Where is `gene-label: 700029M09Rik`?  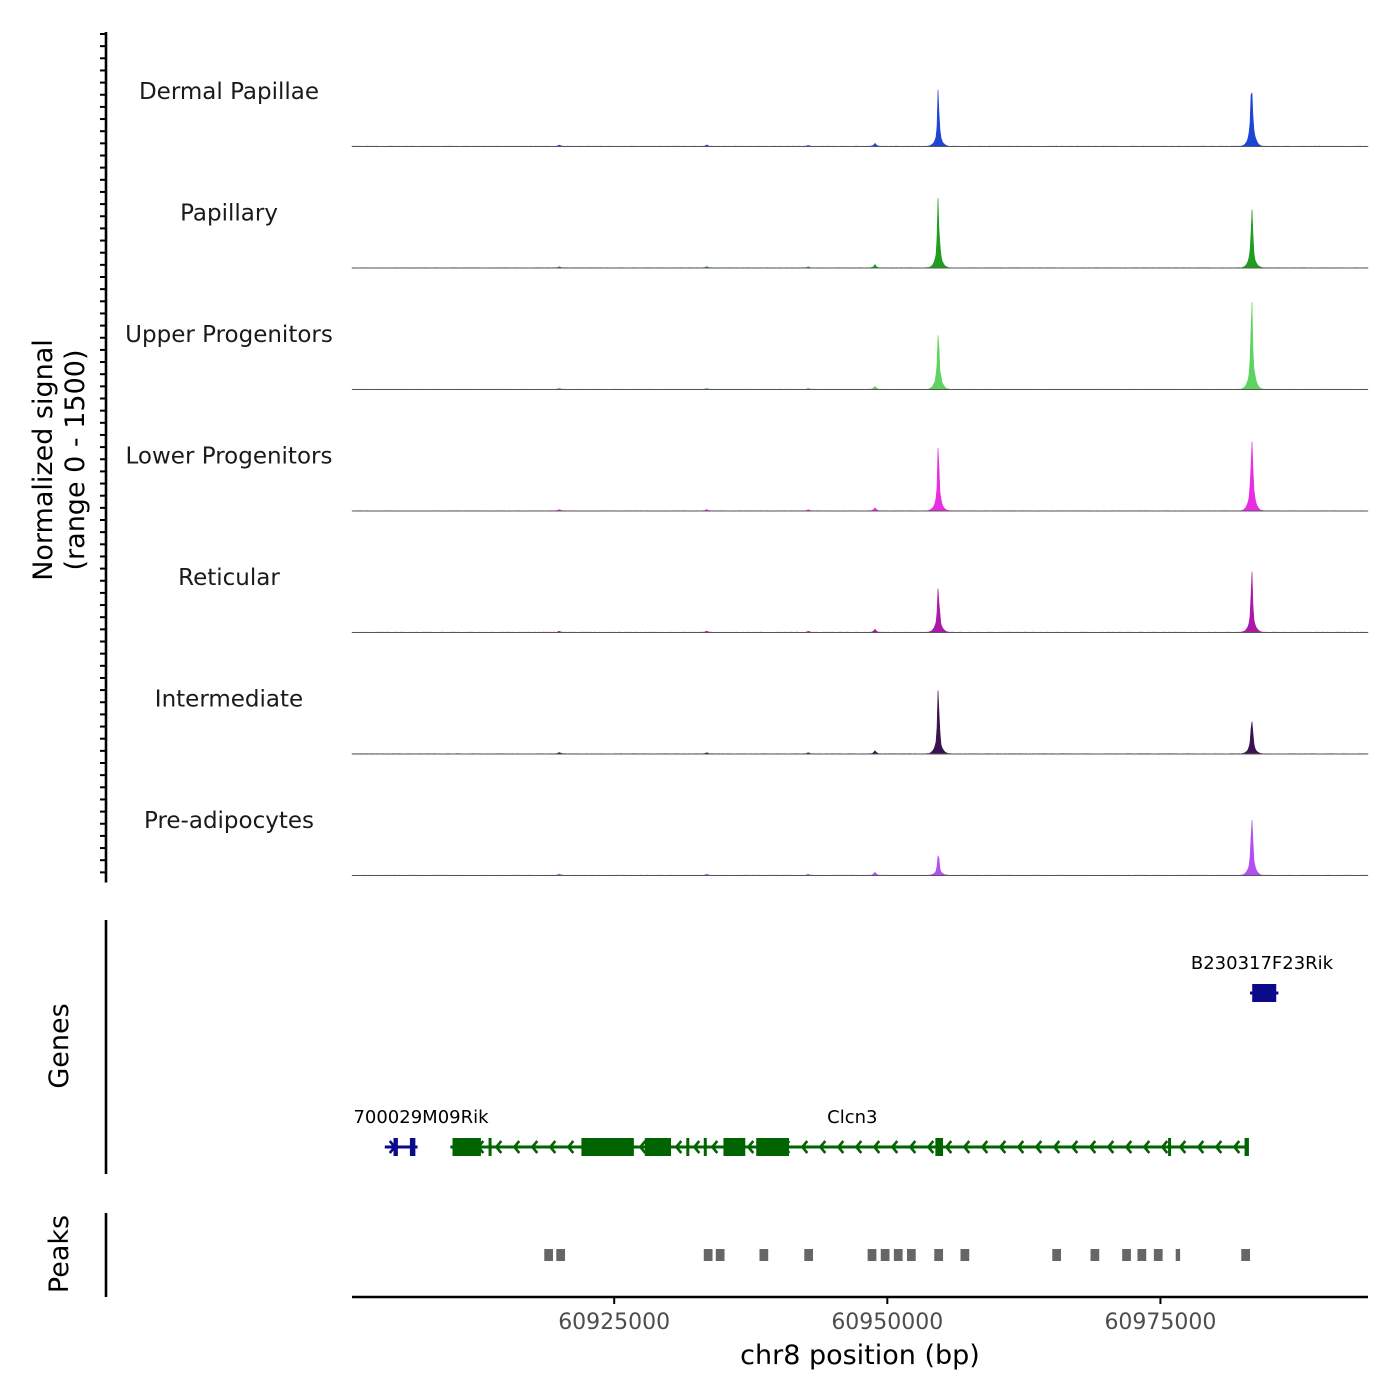
gene-label: 700029M09Rik is located at coordinates (421, 1117).